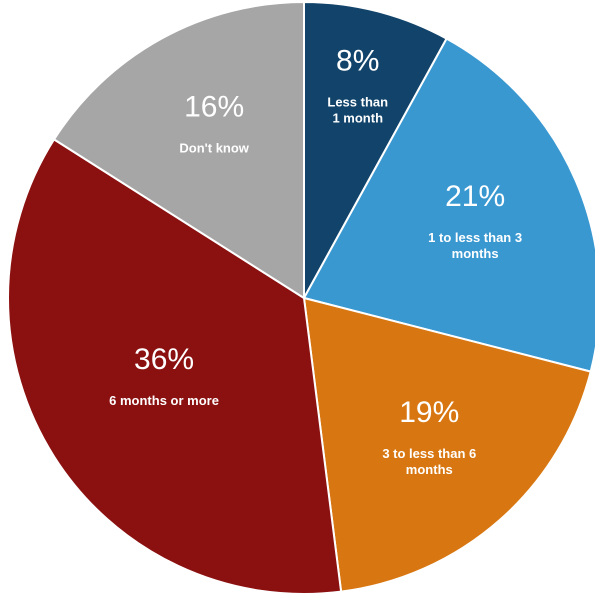 This screenshot has width=595, height=596. Describe the element at coordinates (429, 469) in the screenshot. I see `slice-label-3-to-less-than-6-months: months` at that location.